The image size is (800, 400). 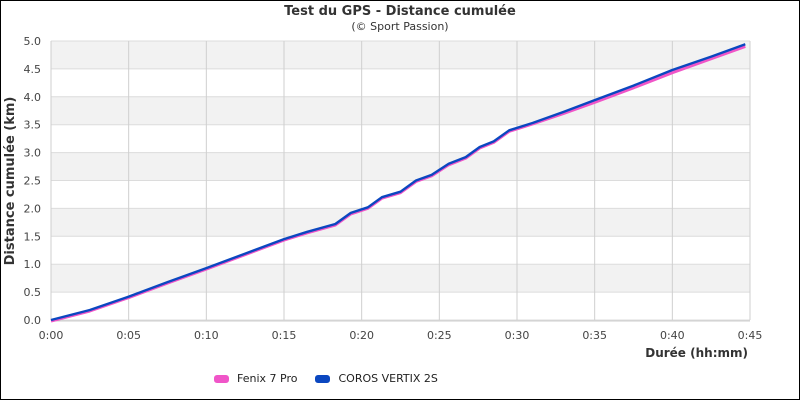 What do you see at coordinates (10, 181) in the screenshot?
I see `y-axis-label: Distance cumulée (km)` at bounding box center [10, 181].